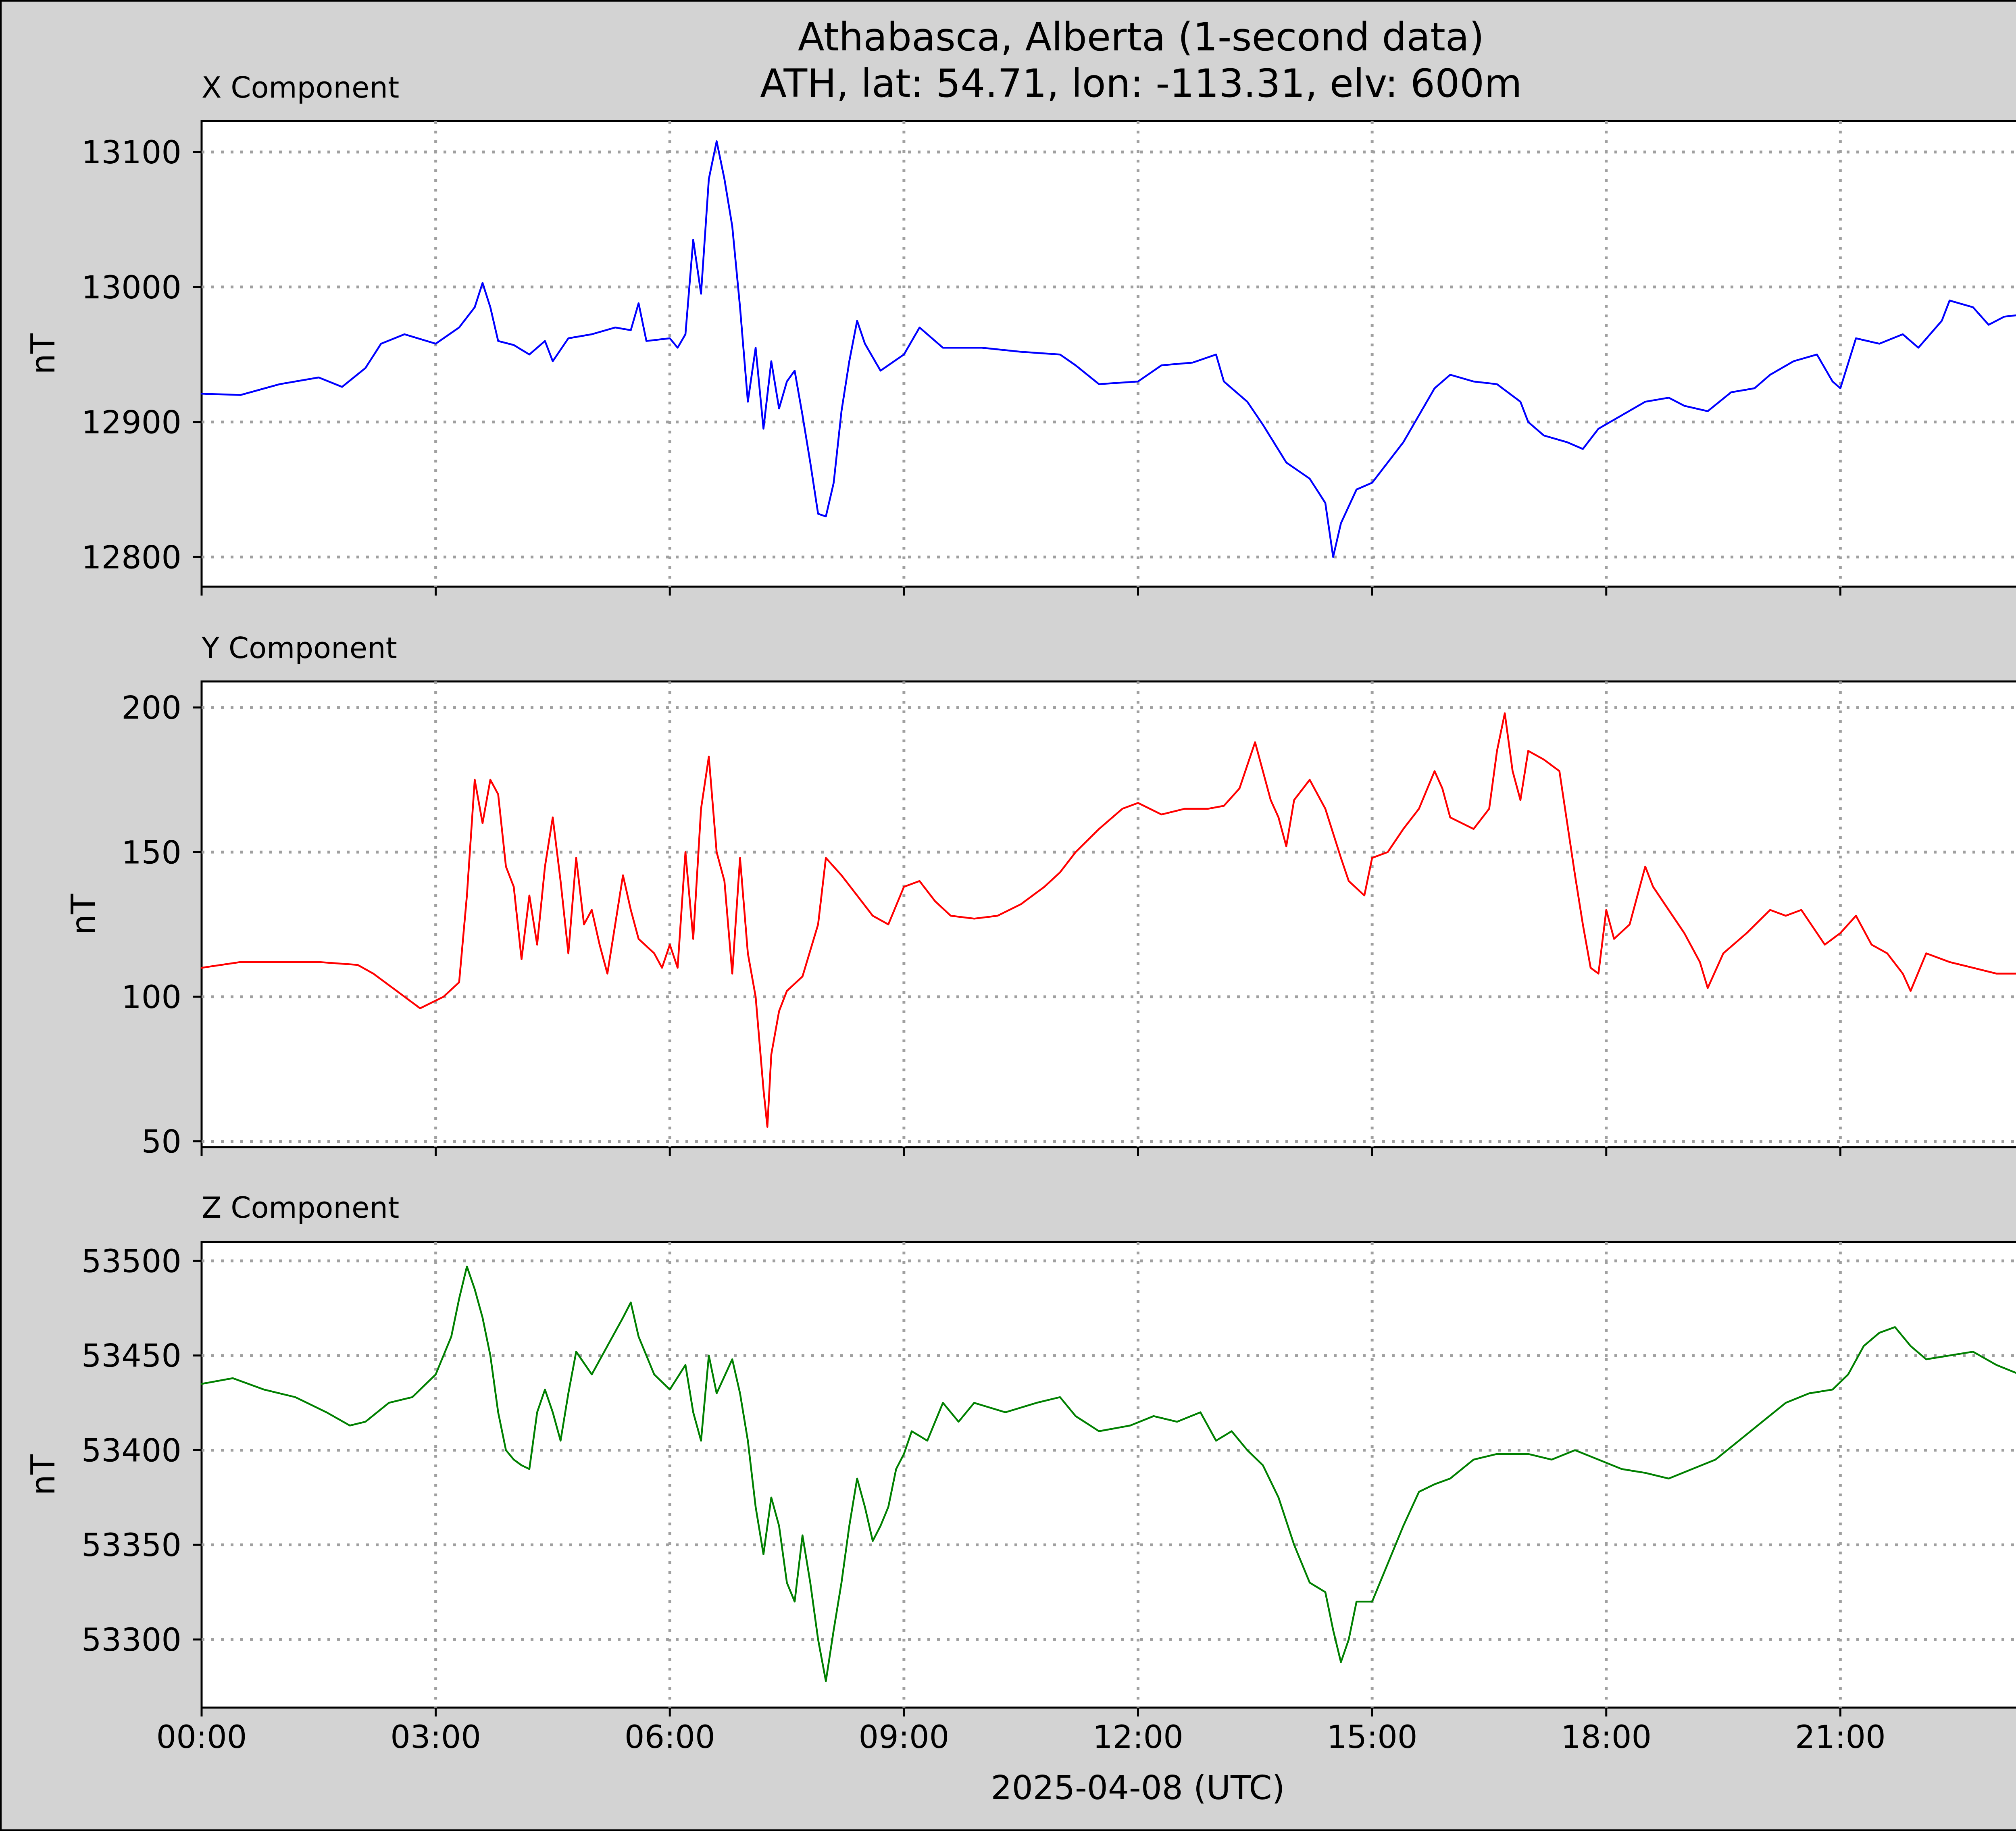 This screenshot has height=1831, width=2016. What do you see at coordinates (903, 1737) in the screenshot?
I see `x-tick-label: 09:00` at bounding box center [903, 1737].